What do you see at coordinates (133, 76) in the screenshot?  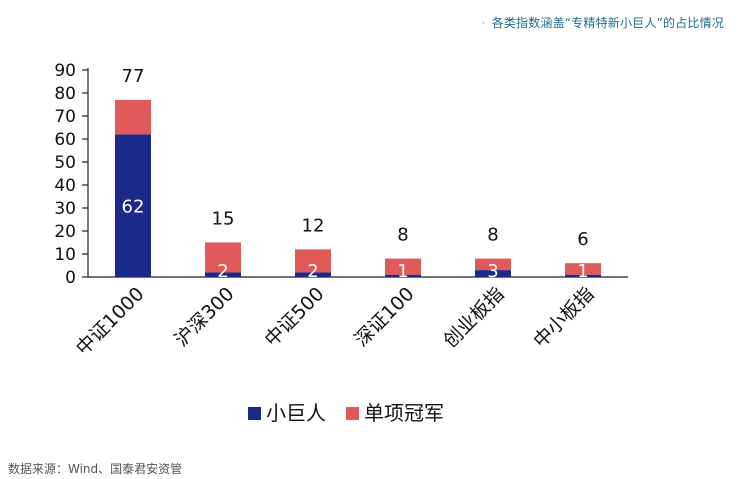 I see `bar-total-label: 77` at bounding box center [133, 76].